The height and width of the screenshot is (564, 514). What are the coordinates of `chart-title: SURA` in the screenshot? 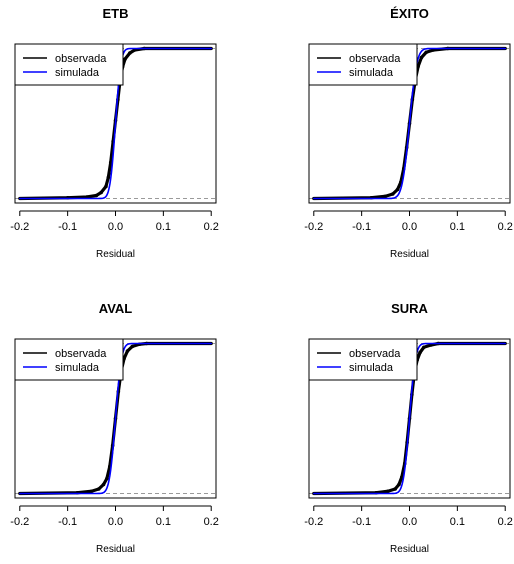 It's located at (409, 308).